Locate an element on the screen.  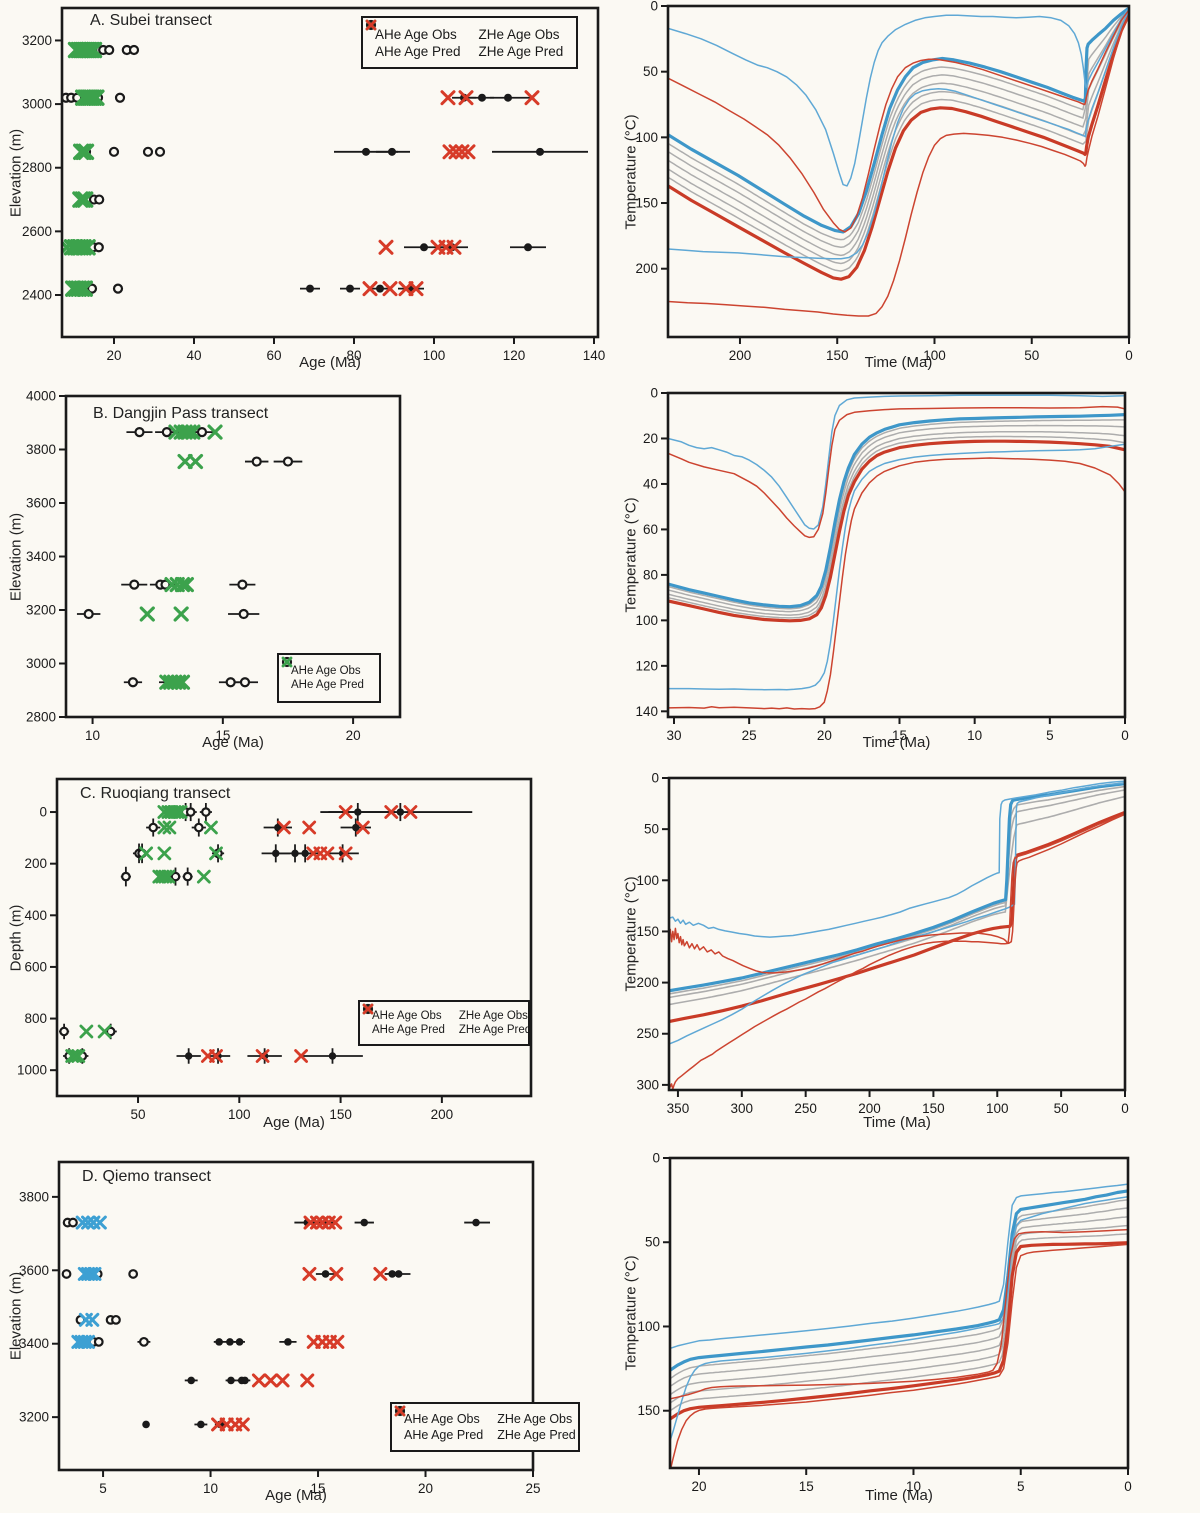
x-tick-label: 120 is located at coordinates (514, 355).